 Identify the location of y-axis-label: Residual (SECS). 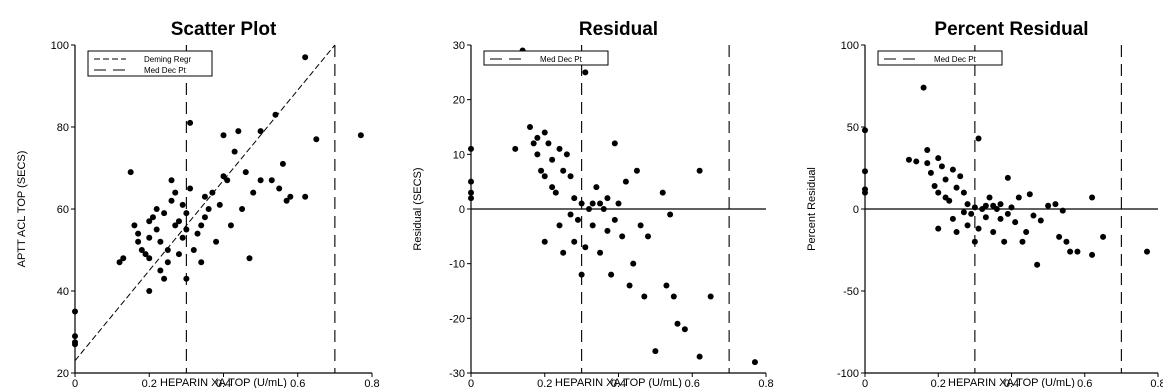
(418, 208).